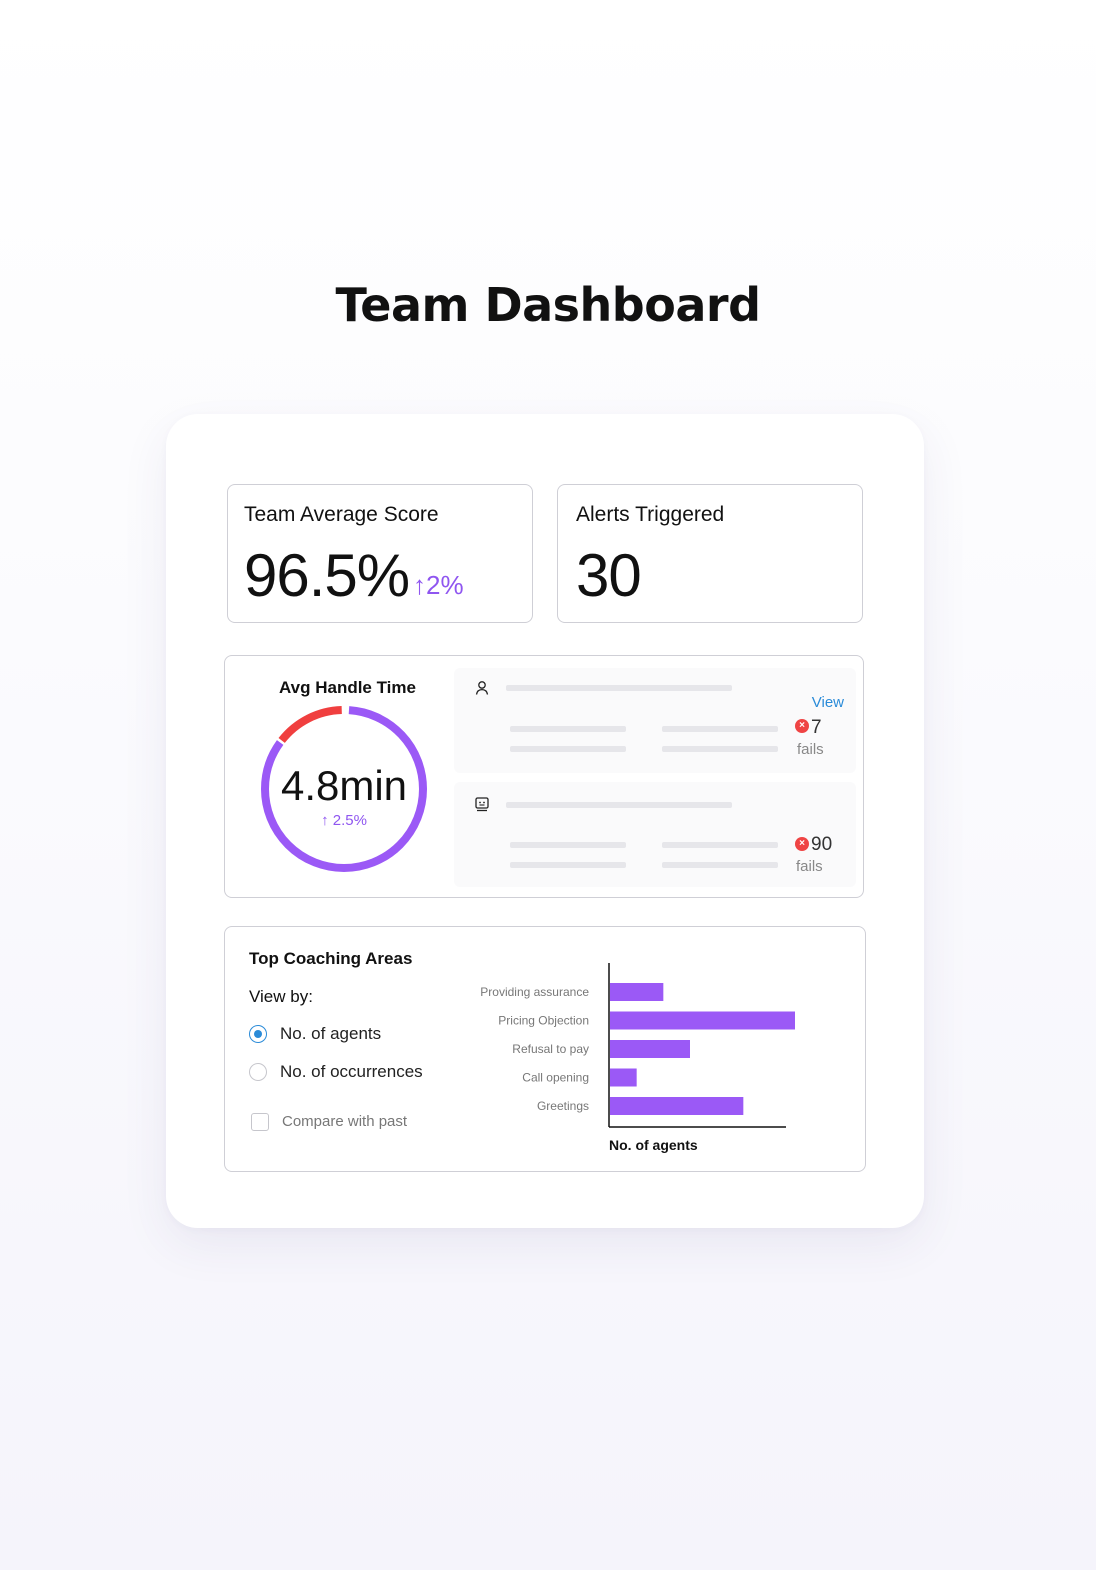 The height and width of the screenshot is (1570, 1096). Describe the element at coordinates (351, 1071) in the screenshot. I see `option-label: No. of occurrences` at that location.